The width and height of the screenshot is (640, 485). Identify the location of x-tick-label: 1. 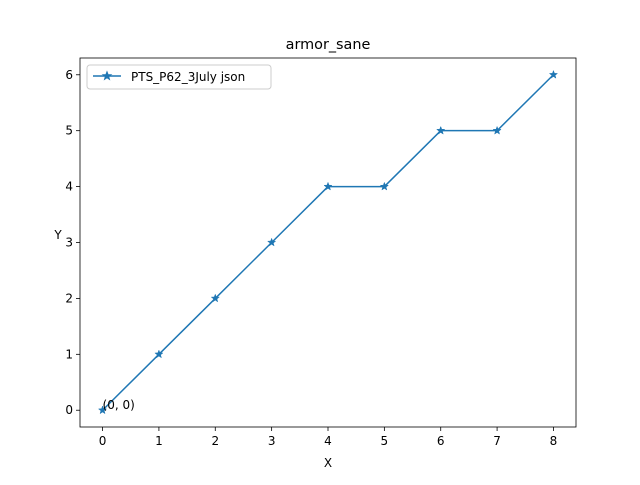
(159, 441).